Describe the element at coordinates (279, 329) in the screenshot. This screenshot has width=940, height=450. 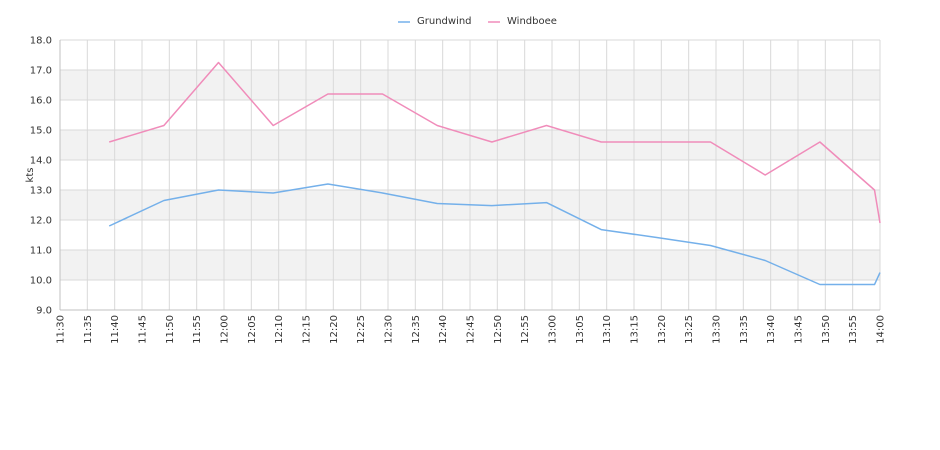
I see `x-tick-label: 12:10` at that location.